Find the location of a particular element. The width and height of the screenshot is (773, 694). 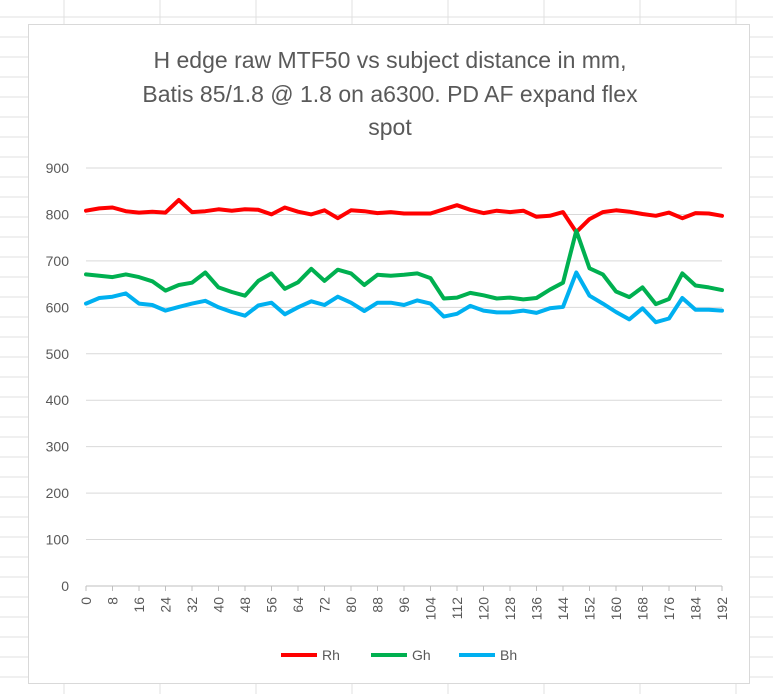

x-tick-label: 168 is located at coordinates (643, 609).